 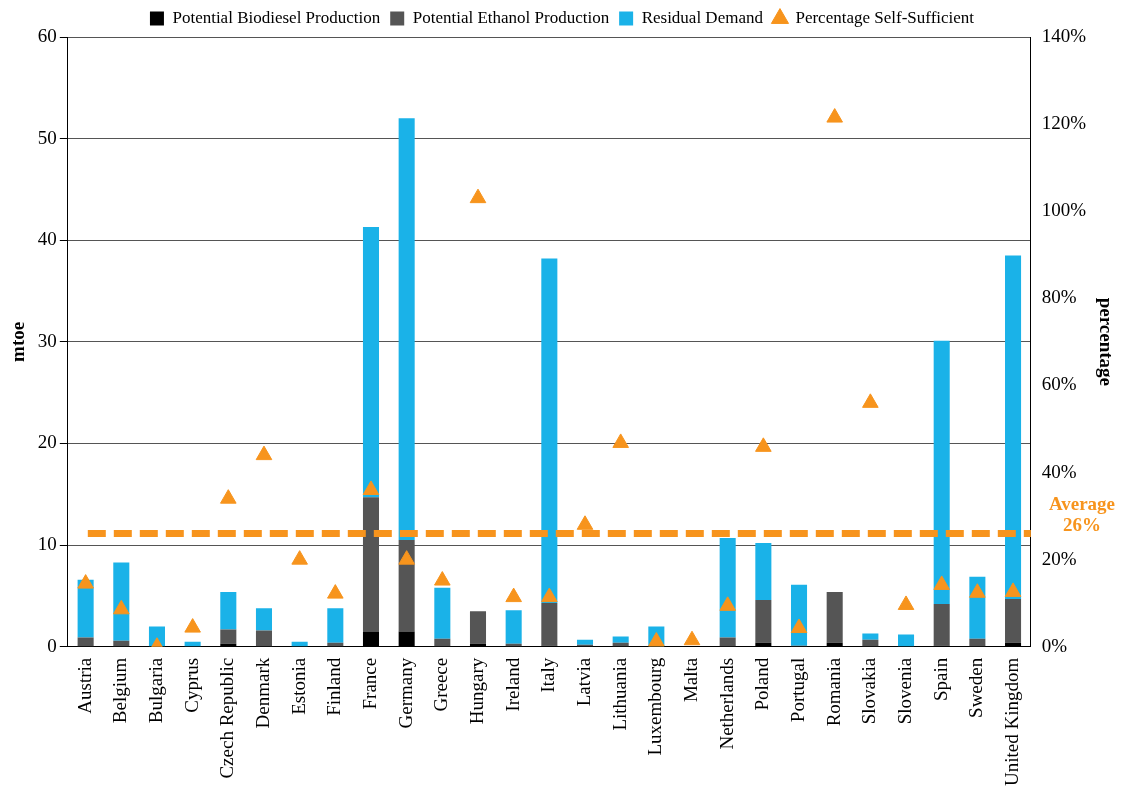 I want to click on y-tick-label: 20, so click(x=47, y=442).